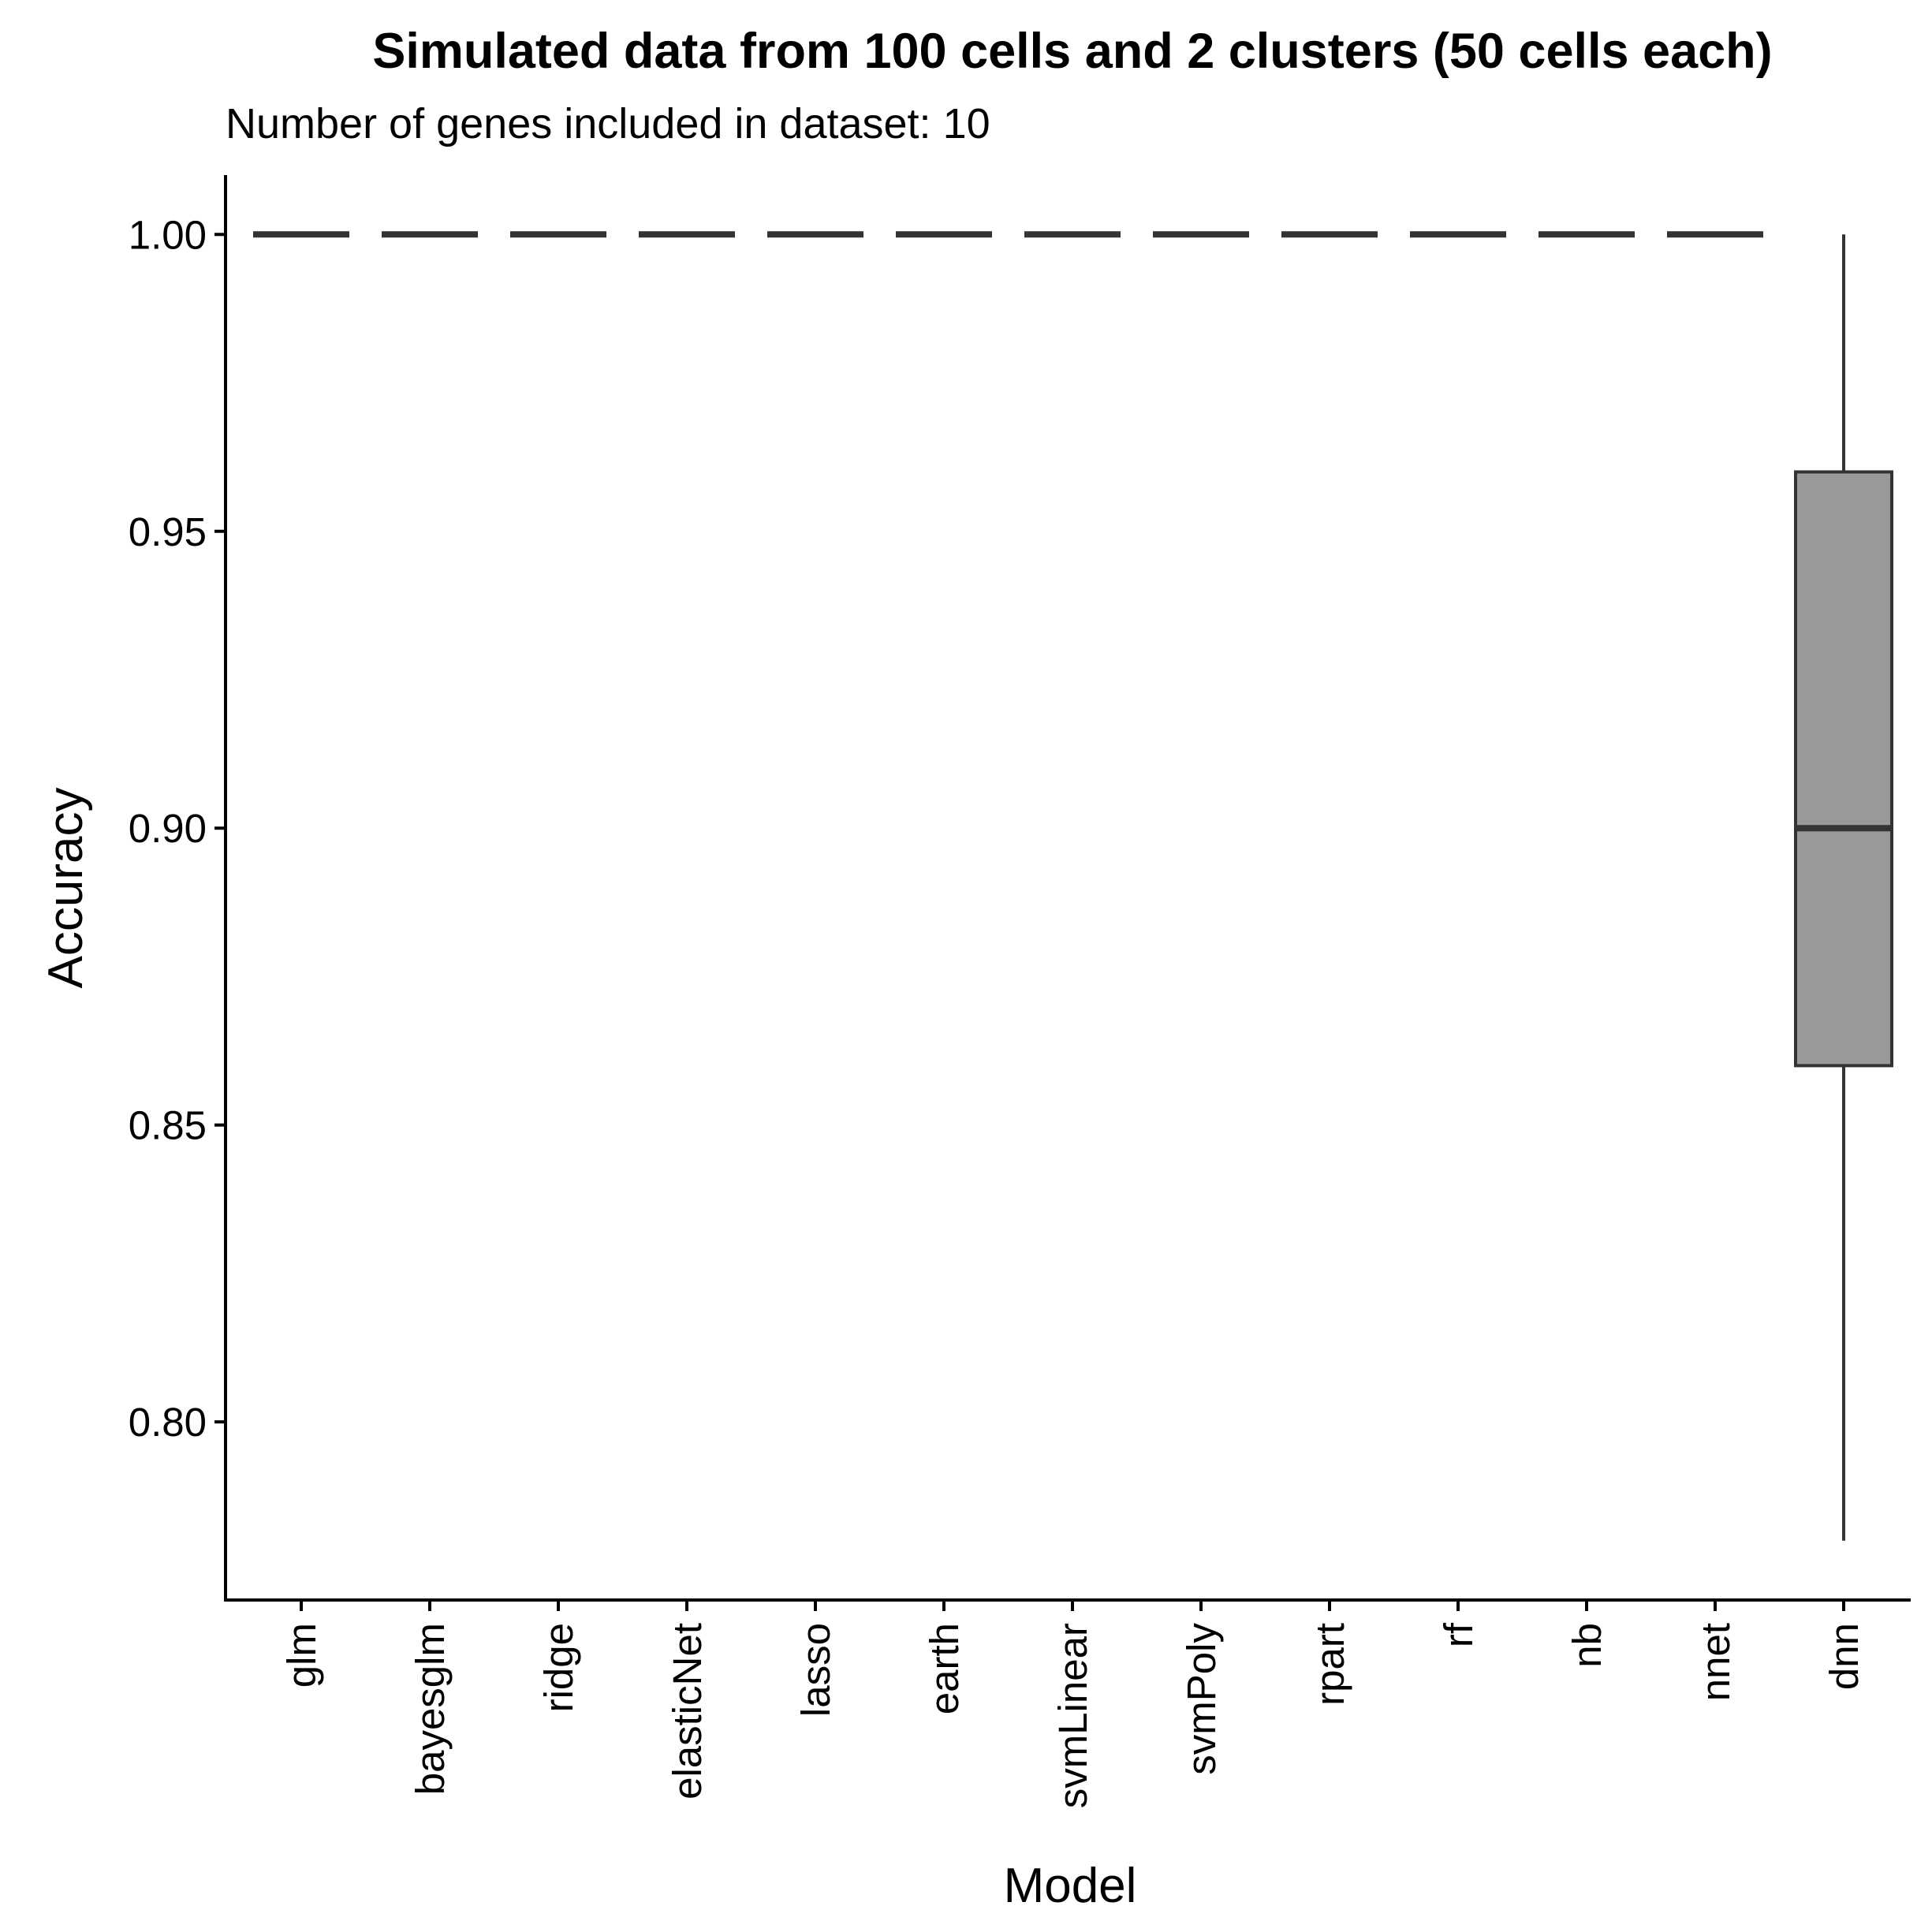  What do you see at coordinates (168, 1423) in the screenshot?
I see `y-tick-label: 0.80` at bounding box center [168, 1423].